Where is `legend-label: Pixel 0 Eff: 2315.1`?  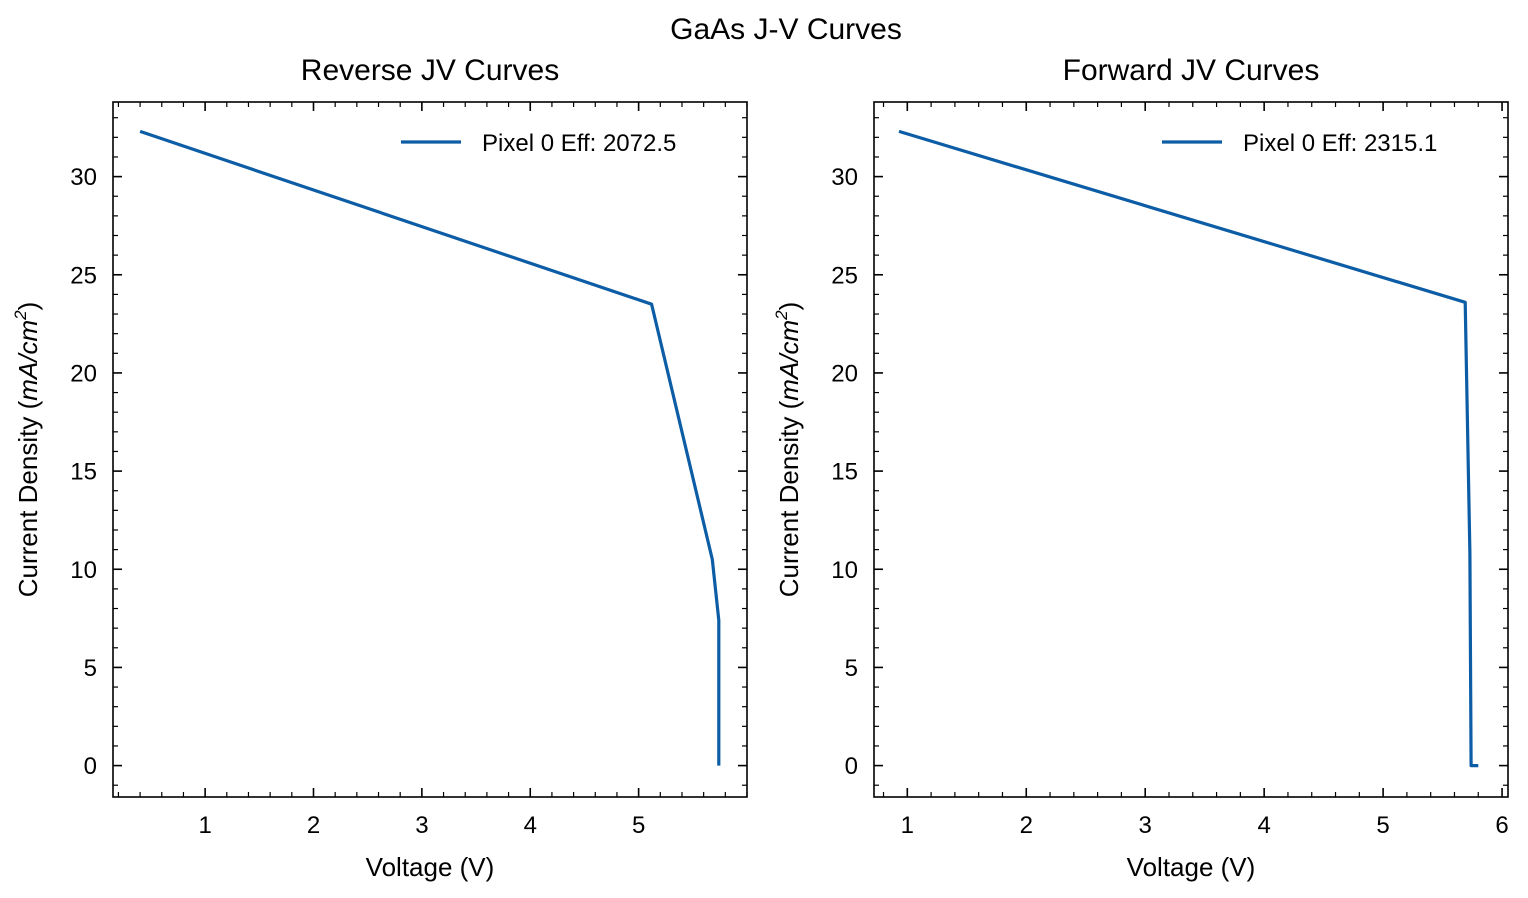
legend-label: Pixel 0 Eff: 2315.1 is located at coordinates (1340, 143).